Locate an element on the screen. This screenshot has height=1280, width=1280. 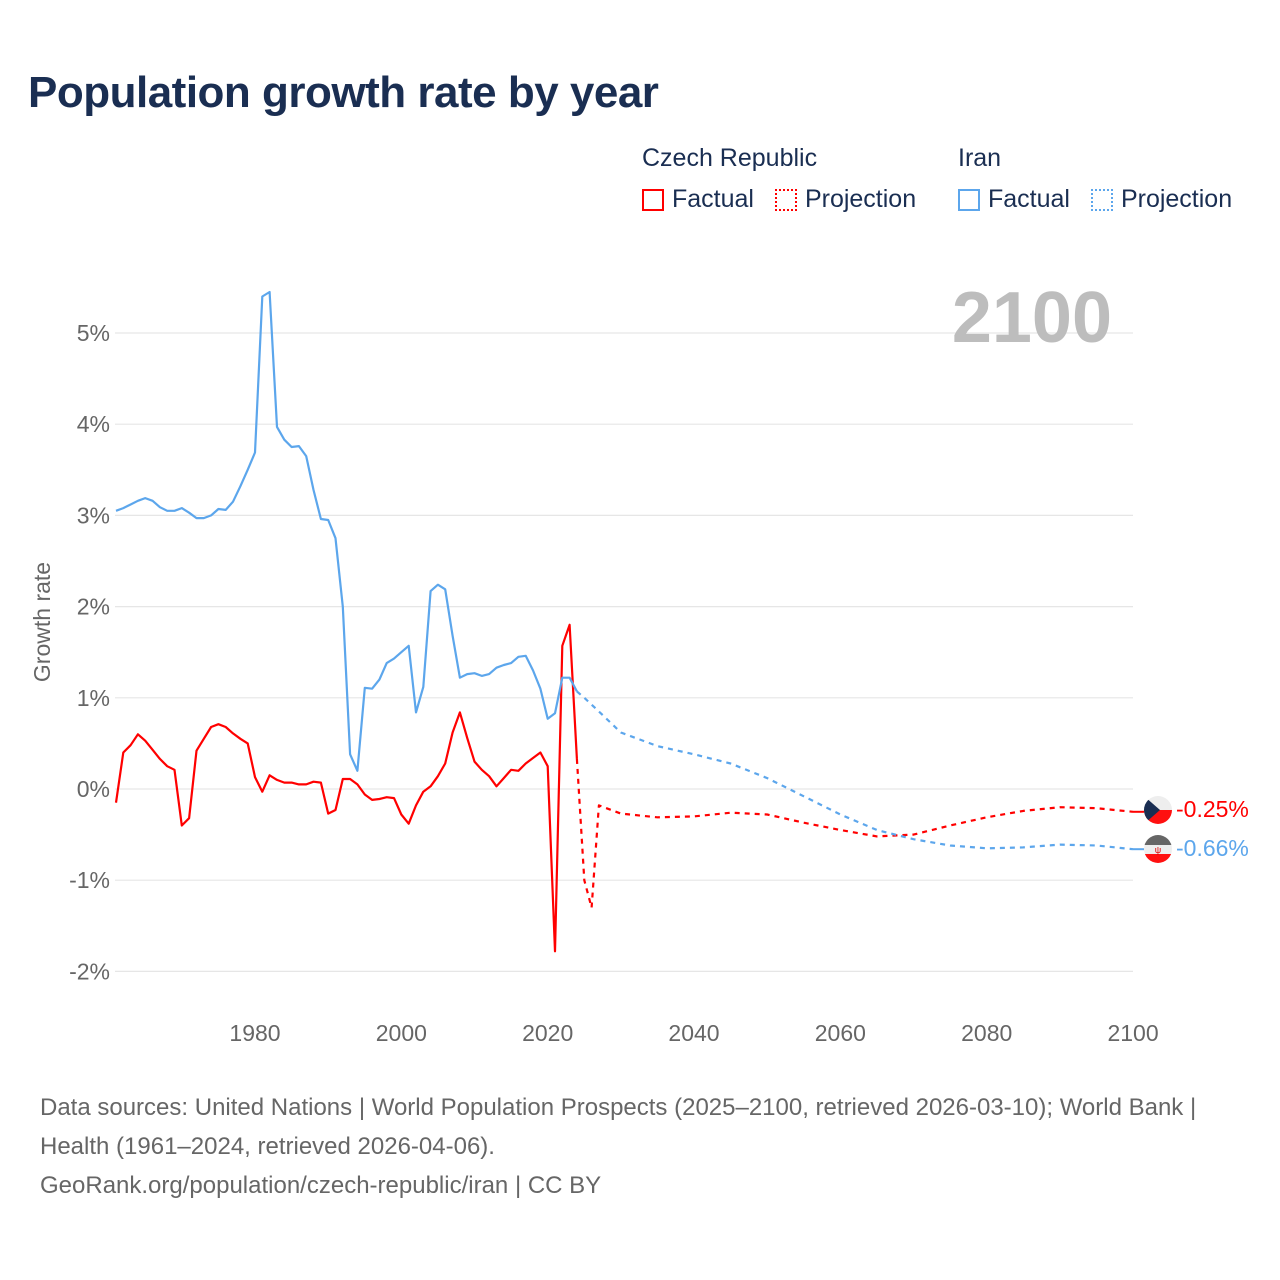
y-axis-label: Growth rate is located at coordinates (42, 622).